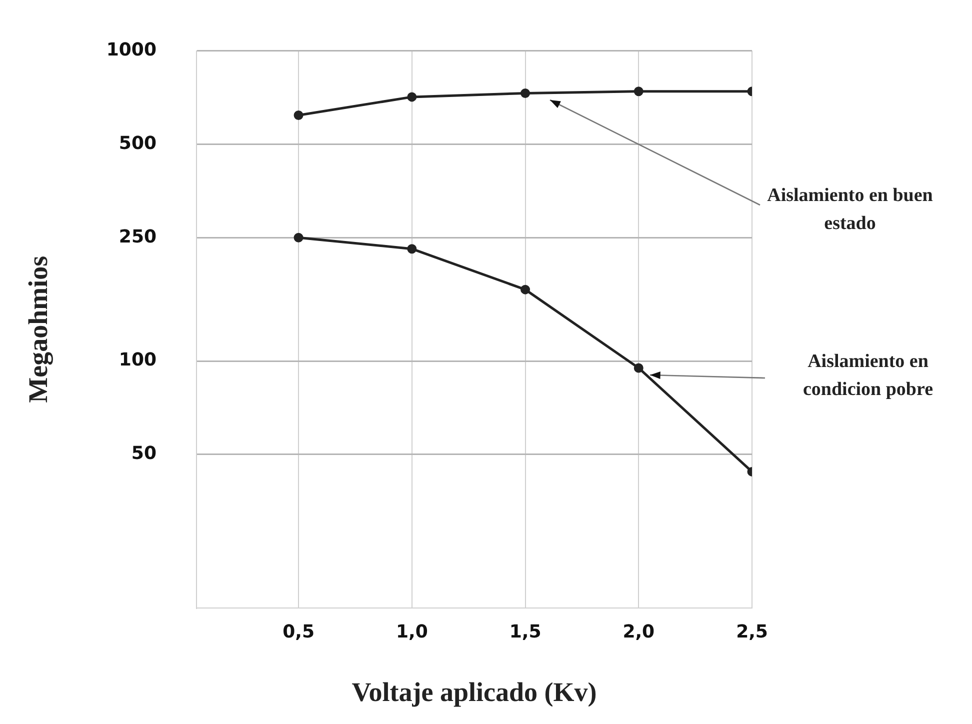  Describe the element at coordinates (474, 691) in the screenshot. I see `x-axis-title: Voltaje aplicado (Kv)` at that location.